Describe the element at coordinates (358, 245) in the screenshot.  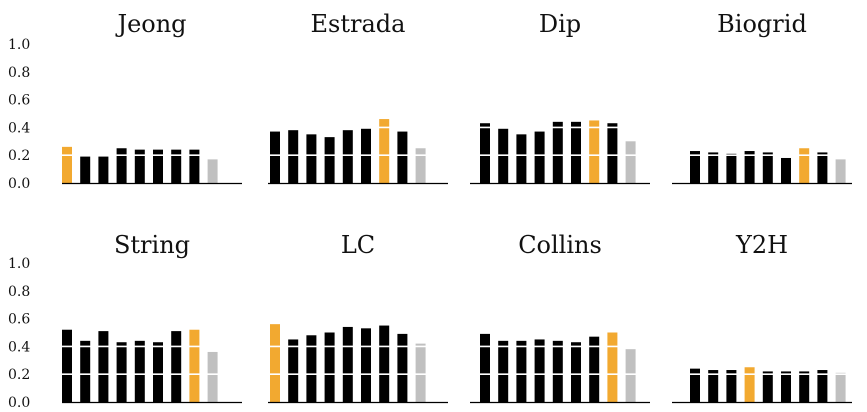
I see `panel-title: LC` at that location.